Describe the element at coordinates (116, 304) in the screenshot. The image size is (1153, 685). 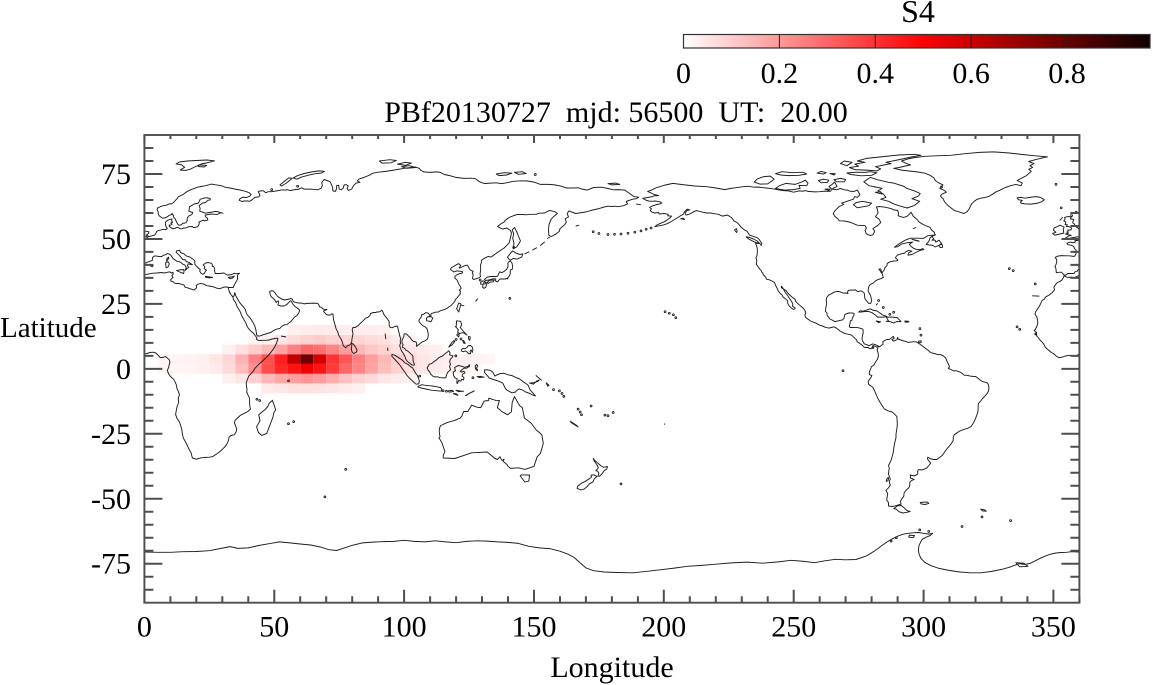
I see `svg-text: 25` at that location.